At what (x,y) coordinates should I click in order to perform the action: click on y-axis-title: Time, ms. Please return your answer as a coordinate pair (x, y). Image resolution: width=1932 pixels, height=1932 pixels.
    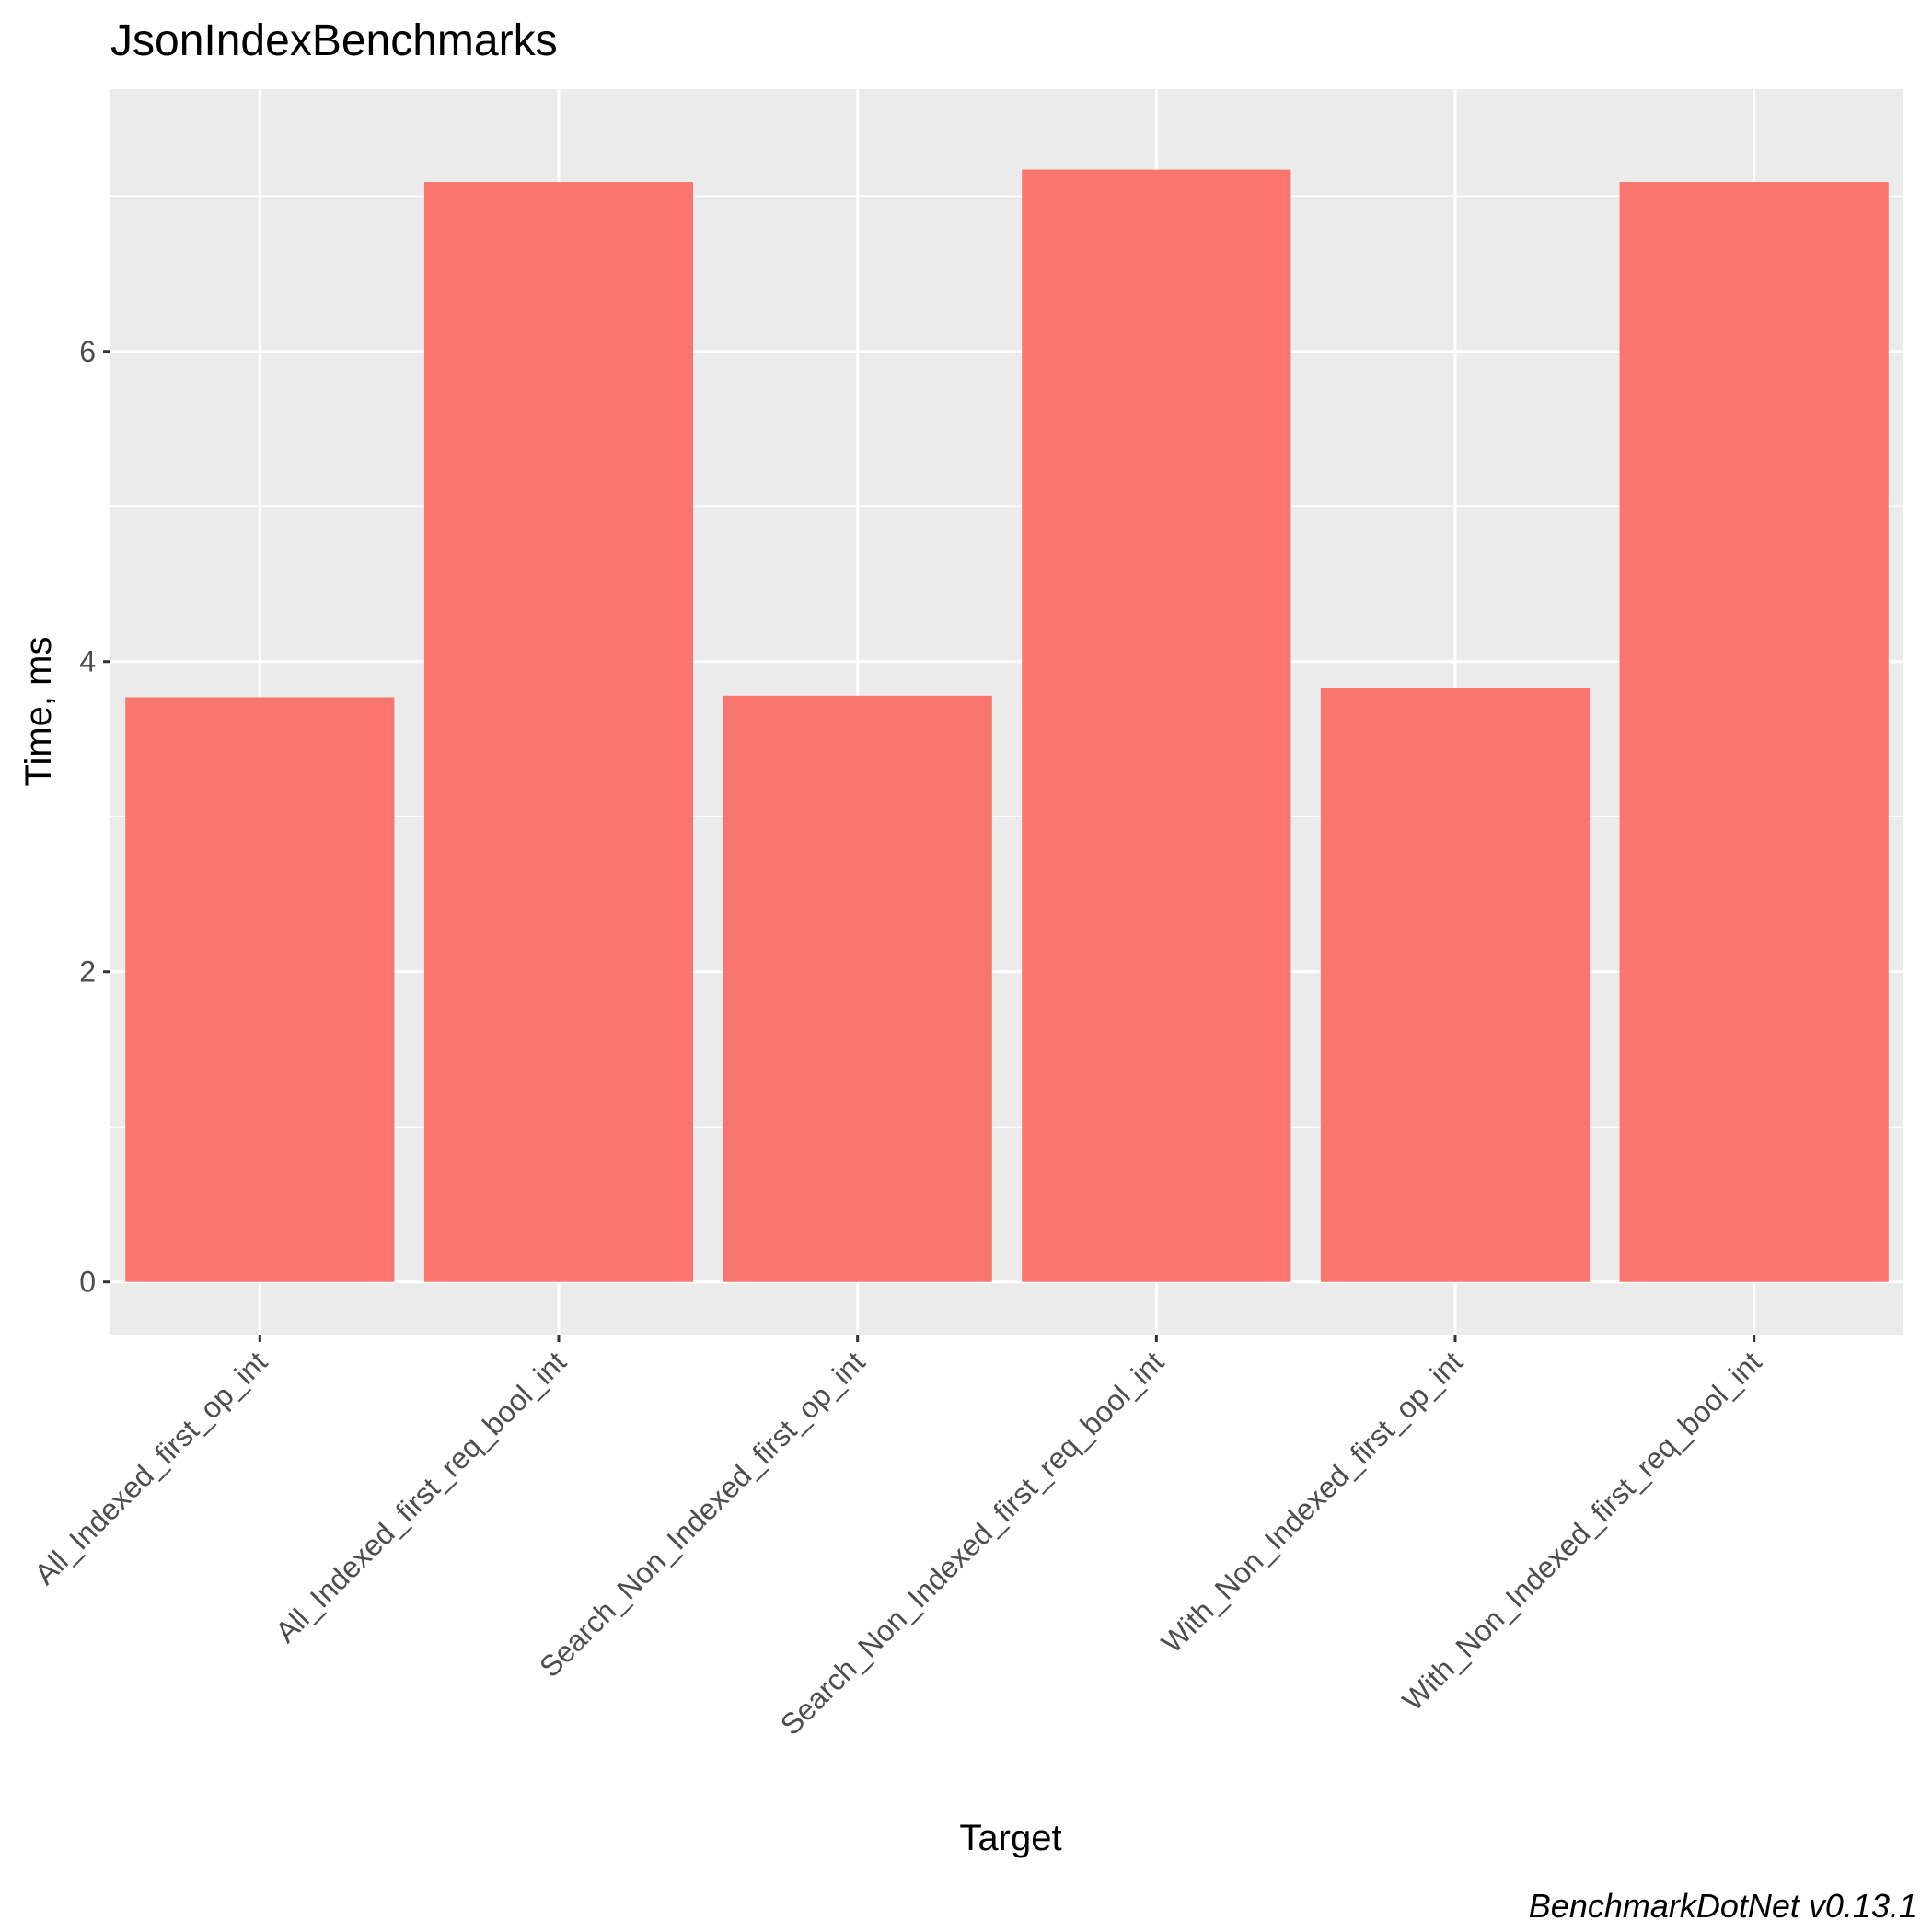
    Looking at the image, I should click on (38, 712).